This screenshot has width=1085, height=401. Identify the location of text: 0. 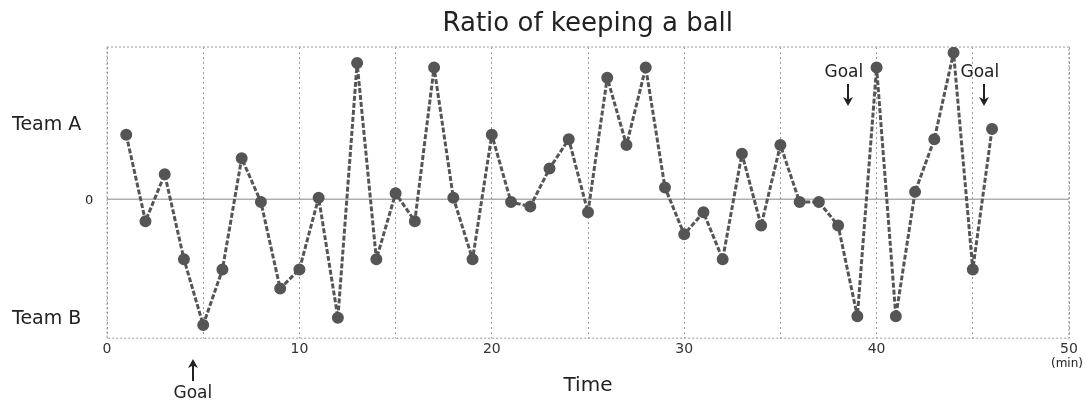
(89, 199).